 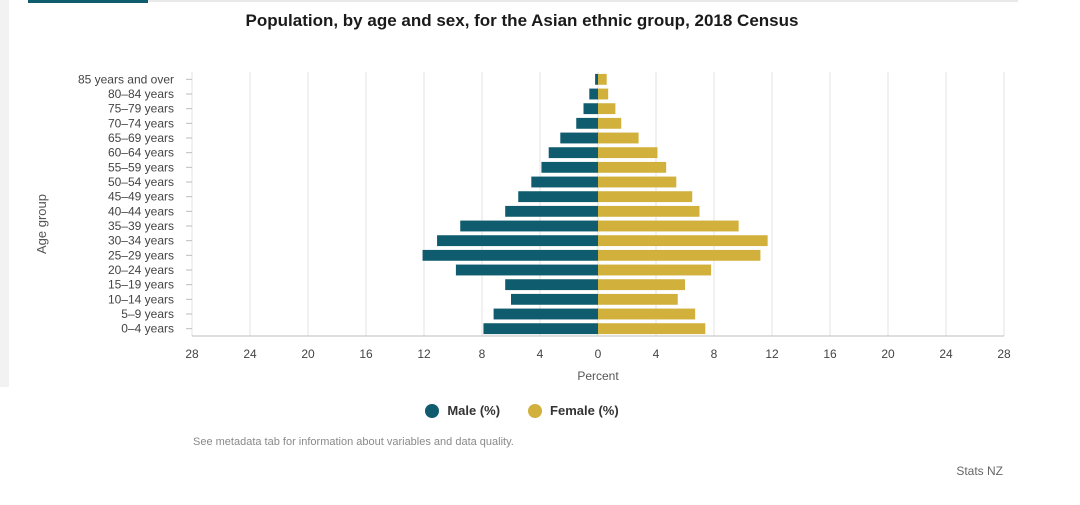 I want to click on legend-item-female: Female (%), so click(x=573, y=410).